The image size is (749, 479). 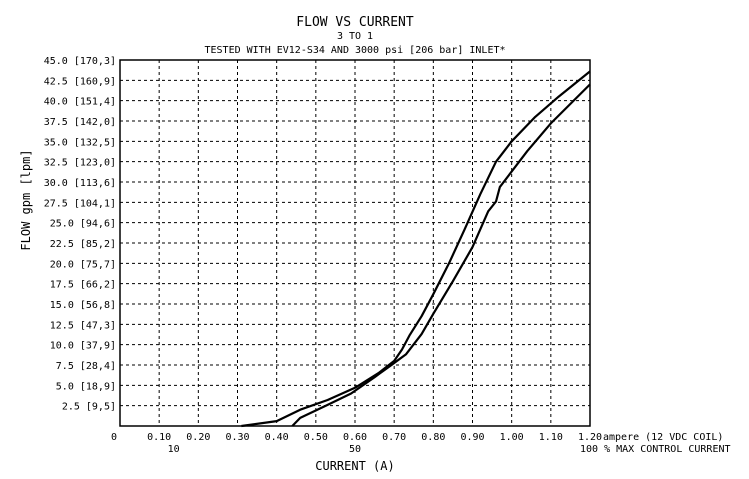 What do you see at coordinates (80, 122) in the screenshot?
I see `y-tick-label: 37.5 [142,0]` at bounding box center [80, 122].